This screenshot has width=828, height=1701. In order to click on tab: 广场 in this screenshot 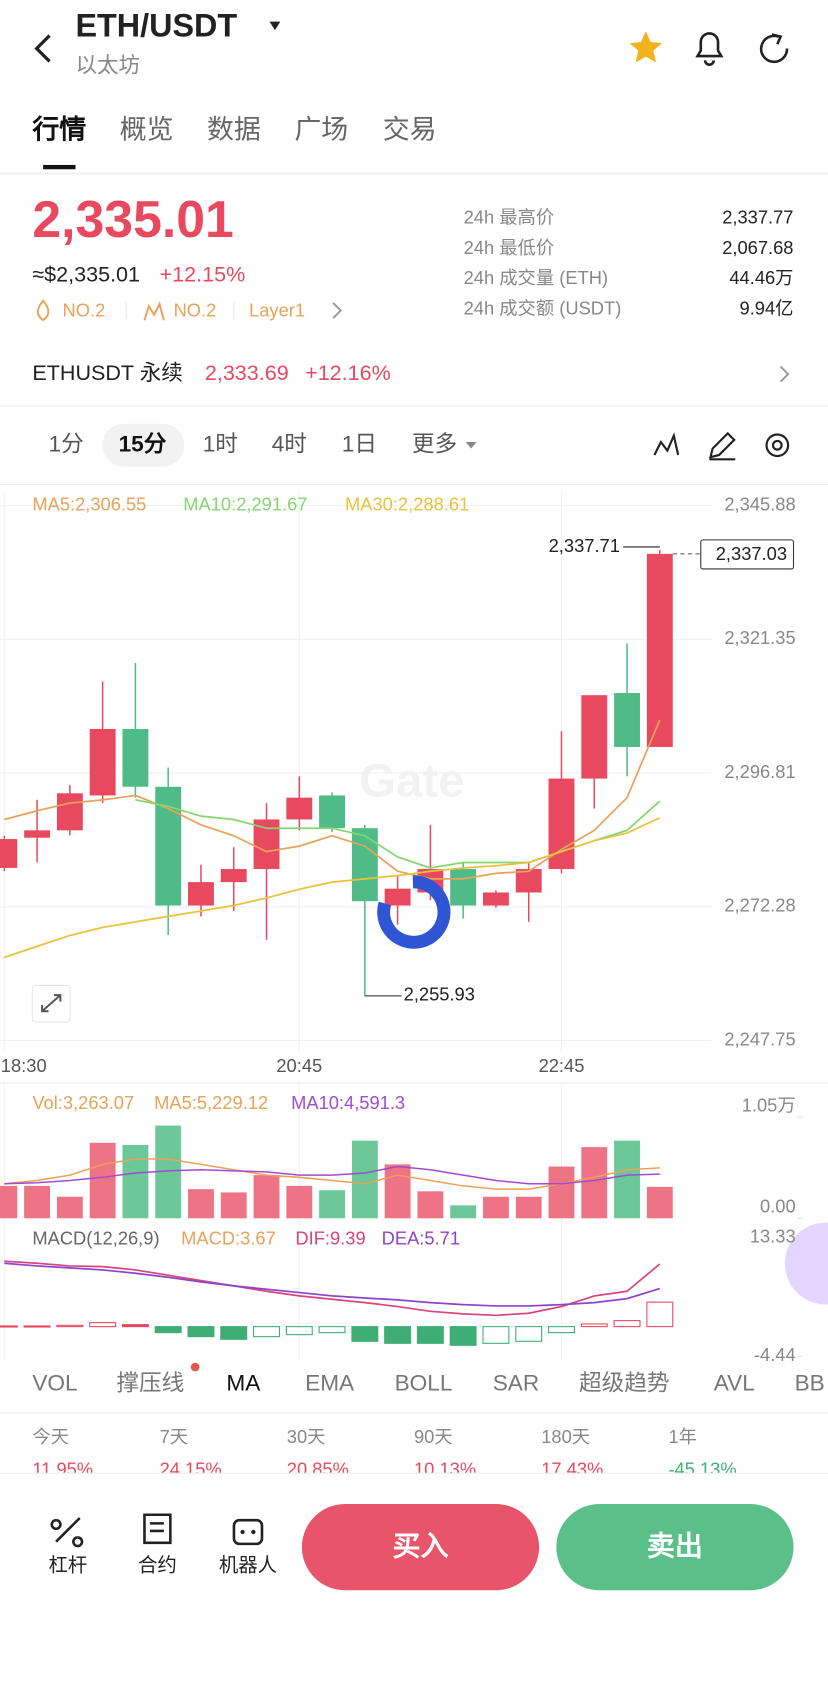, I will do `click(321, 130)`.